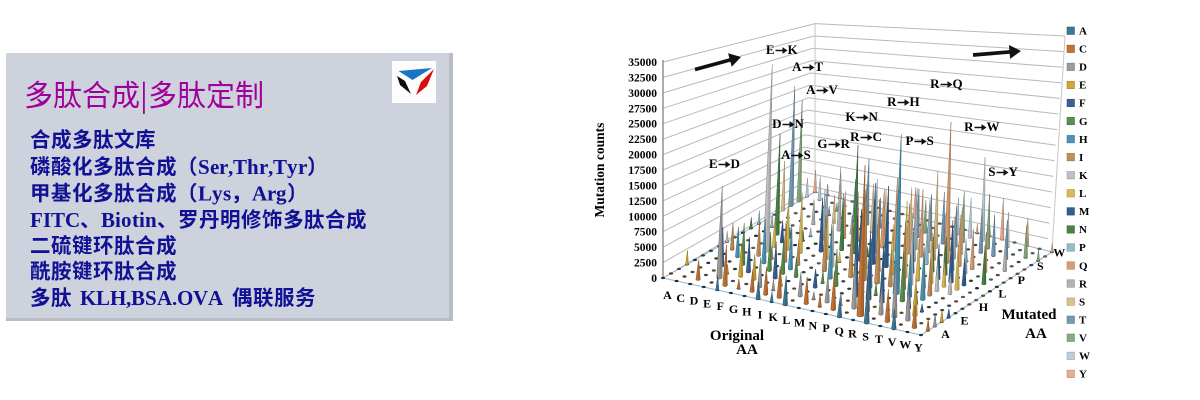  I want to click on svg-text: 0, so click(654, 279).